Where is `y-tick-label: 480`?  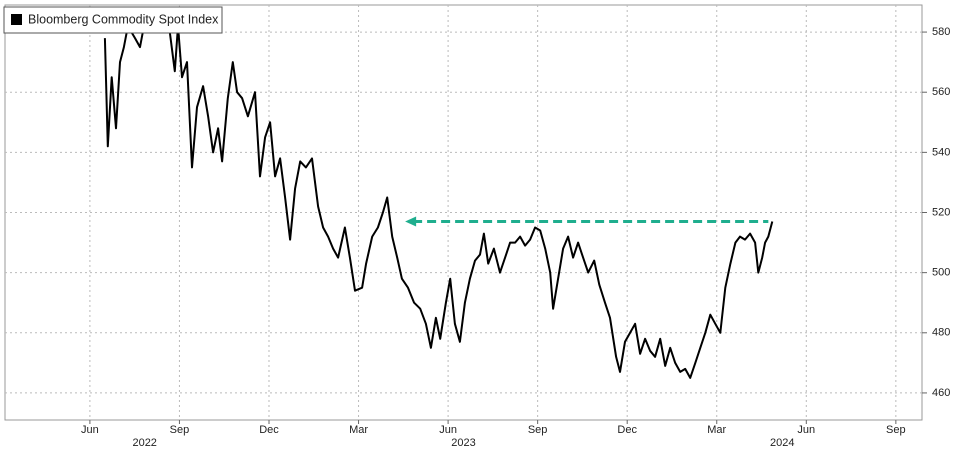 y-tick-label: 480 is located at coordinates (941, 333).